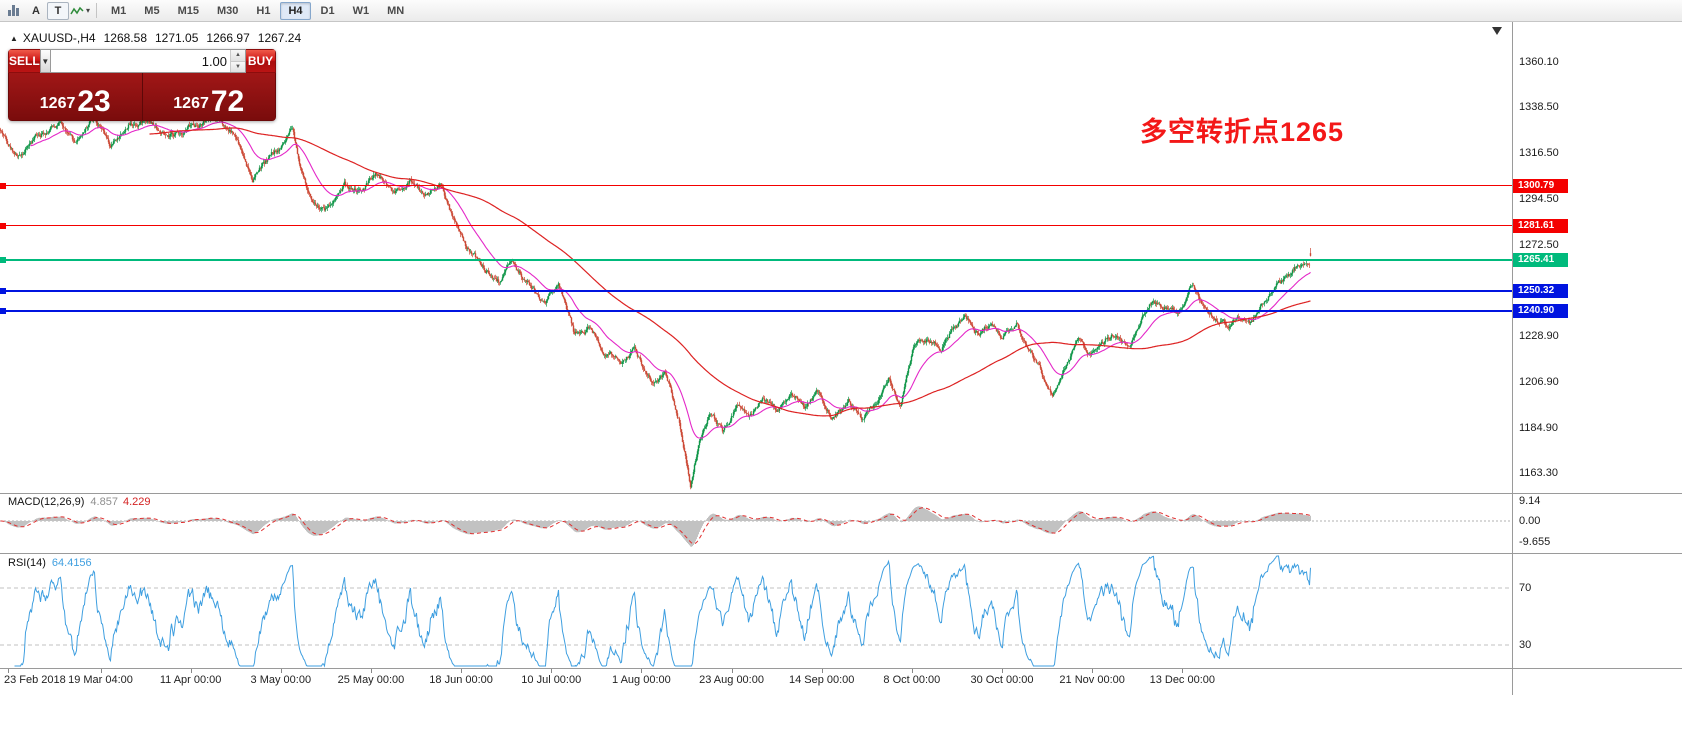 This screenshot has width=1682, height=747. I want to click on time-axis-label: 13 Dec 00:00, so click(1182, 680).